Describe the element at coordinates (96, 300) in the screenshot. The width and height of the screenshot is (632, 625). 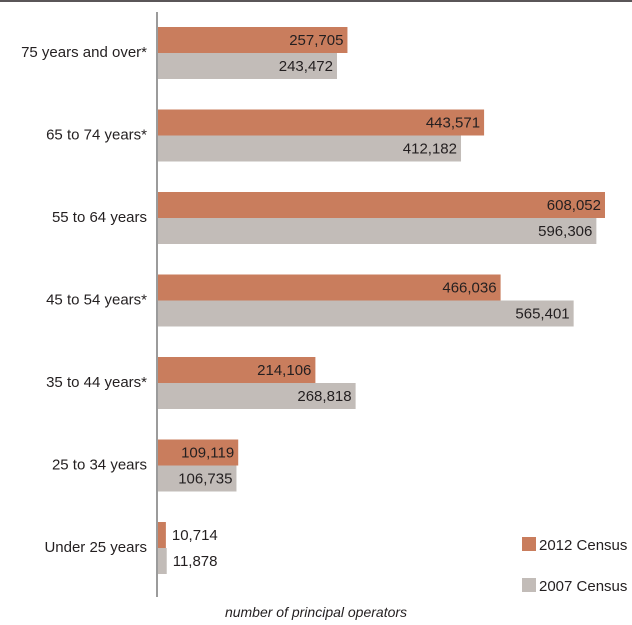
I see `category-label: 45 to 54 years*` at that location.